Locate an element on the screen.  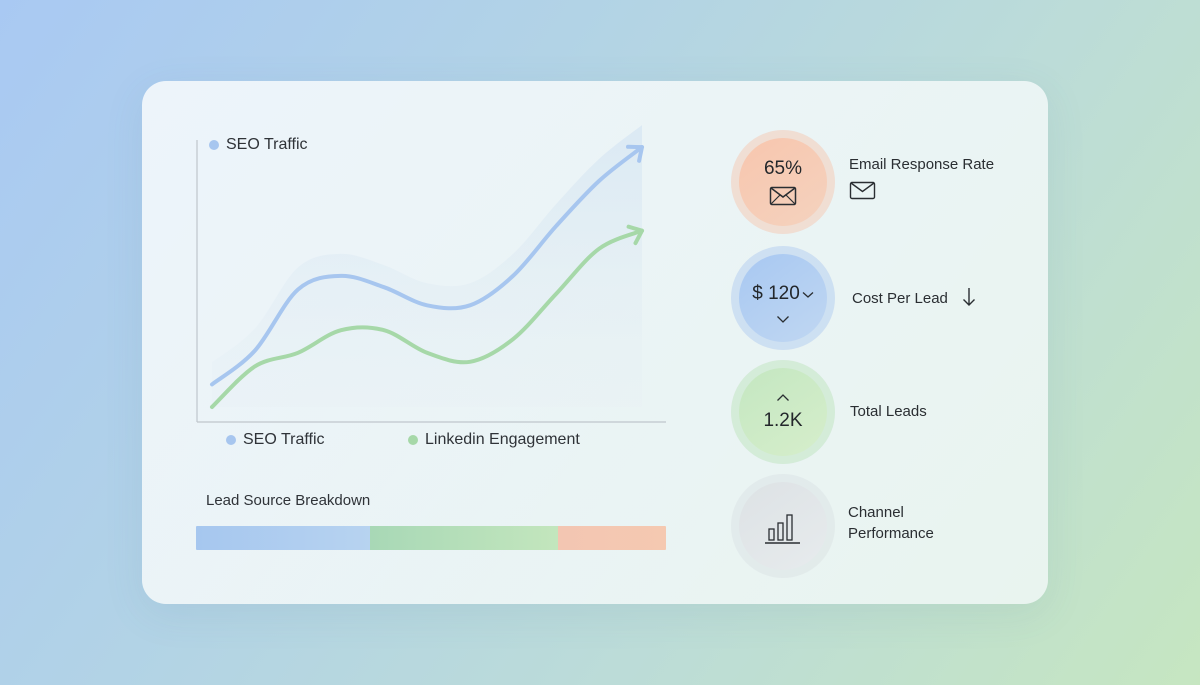
cost-per-lead-value: $ 120 is located at coordinates (776, 293).